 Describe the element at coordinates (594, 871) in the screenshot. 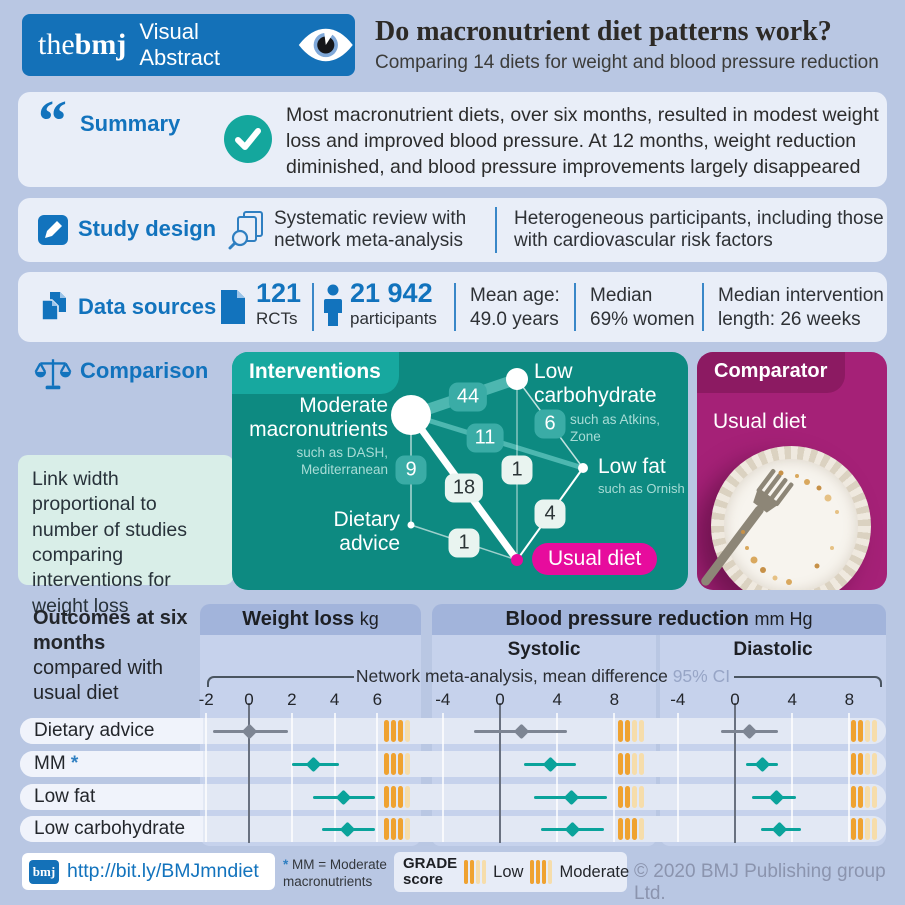

I see `grade-moderate-label: Moderate` at that location.